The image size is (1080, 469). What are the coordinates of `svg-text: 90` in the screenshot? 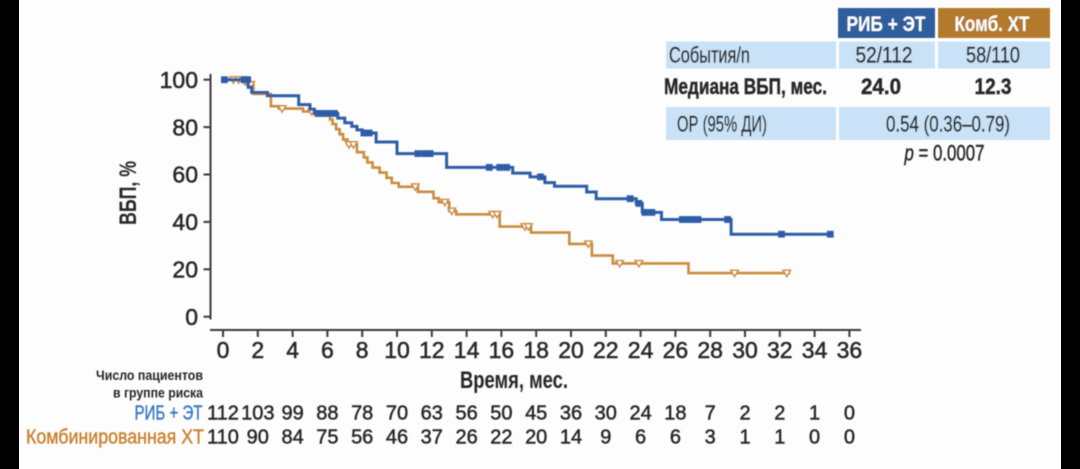 It's located at (258, 438).